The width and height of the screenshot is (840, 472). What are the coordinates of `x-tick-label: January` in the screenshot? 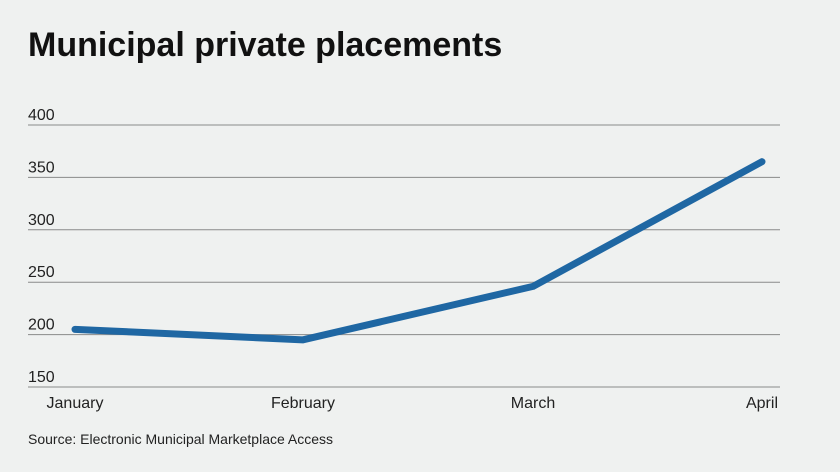 It's located at (75, 403).